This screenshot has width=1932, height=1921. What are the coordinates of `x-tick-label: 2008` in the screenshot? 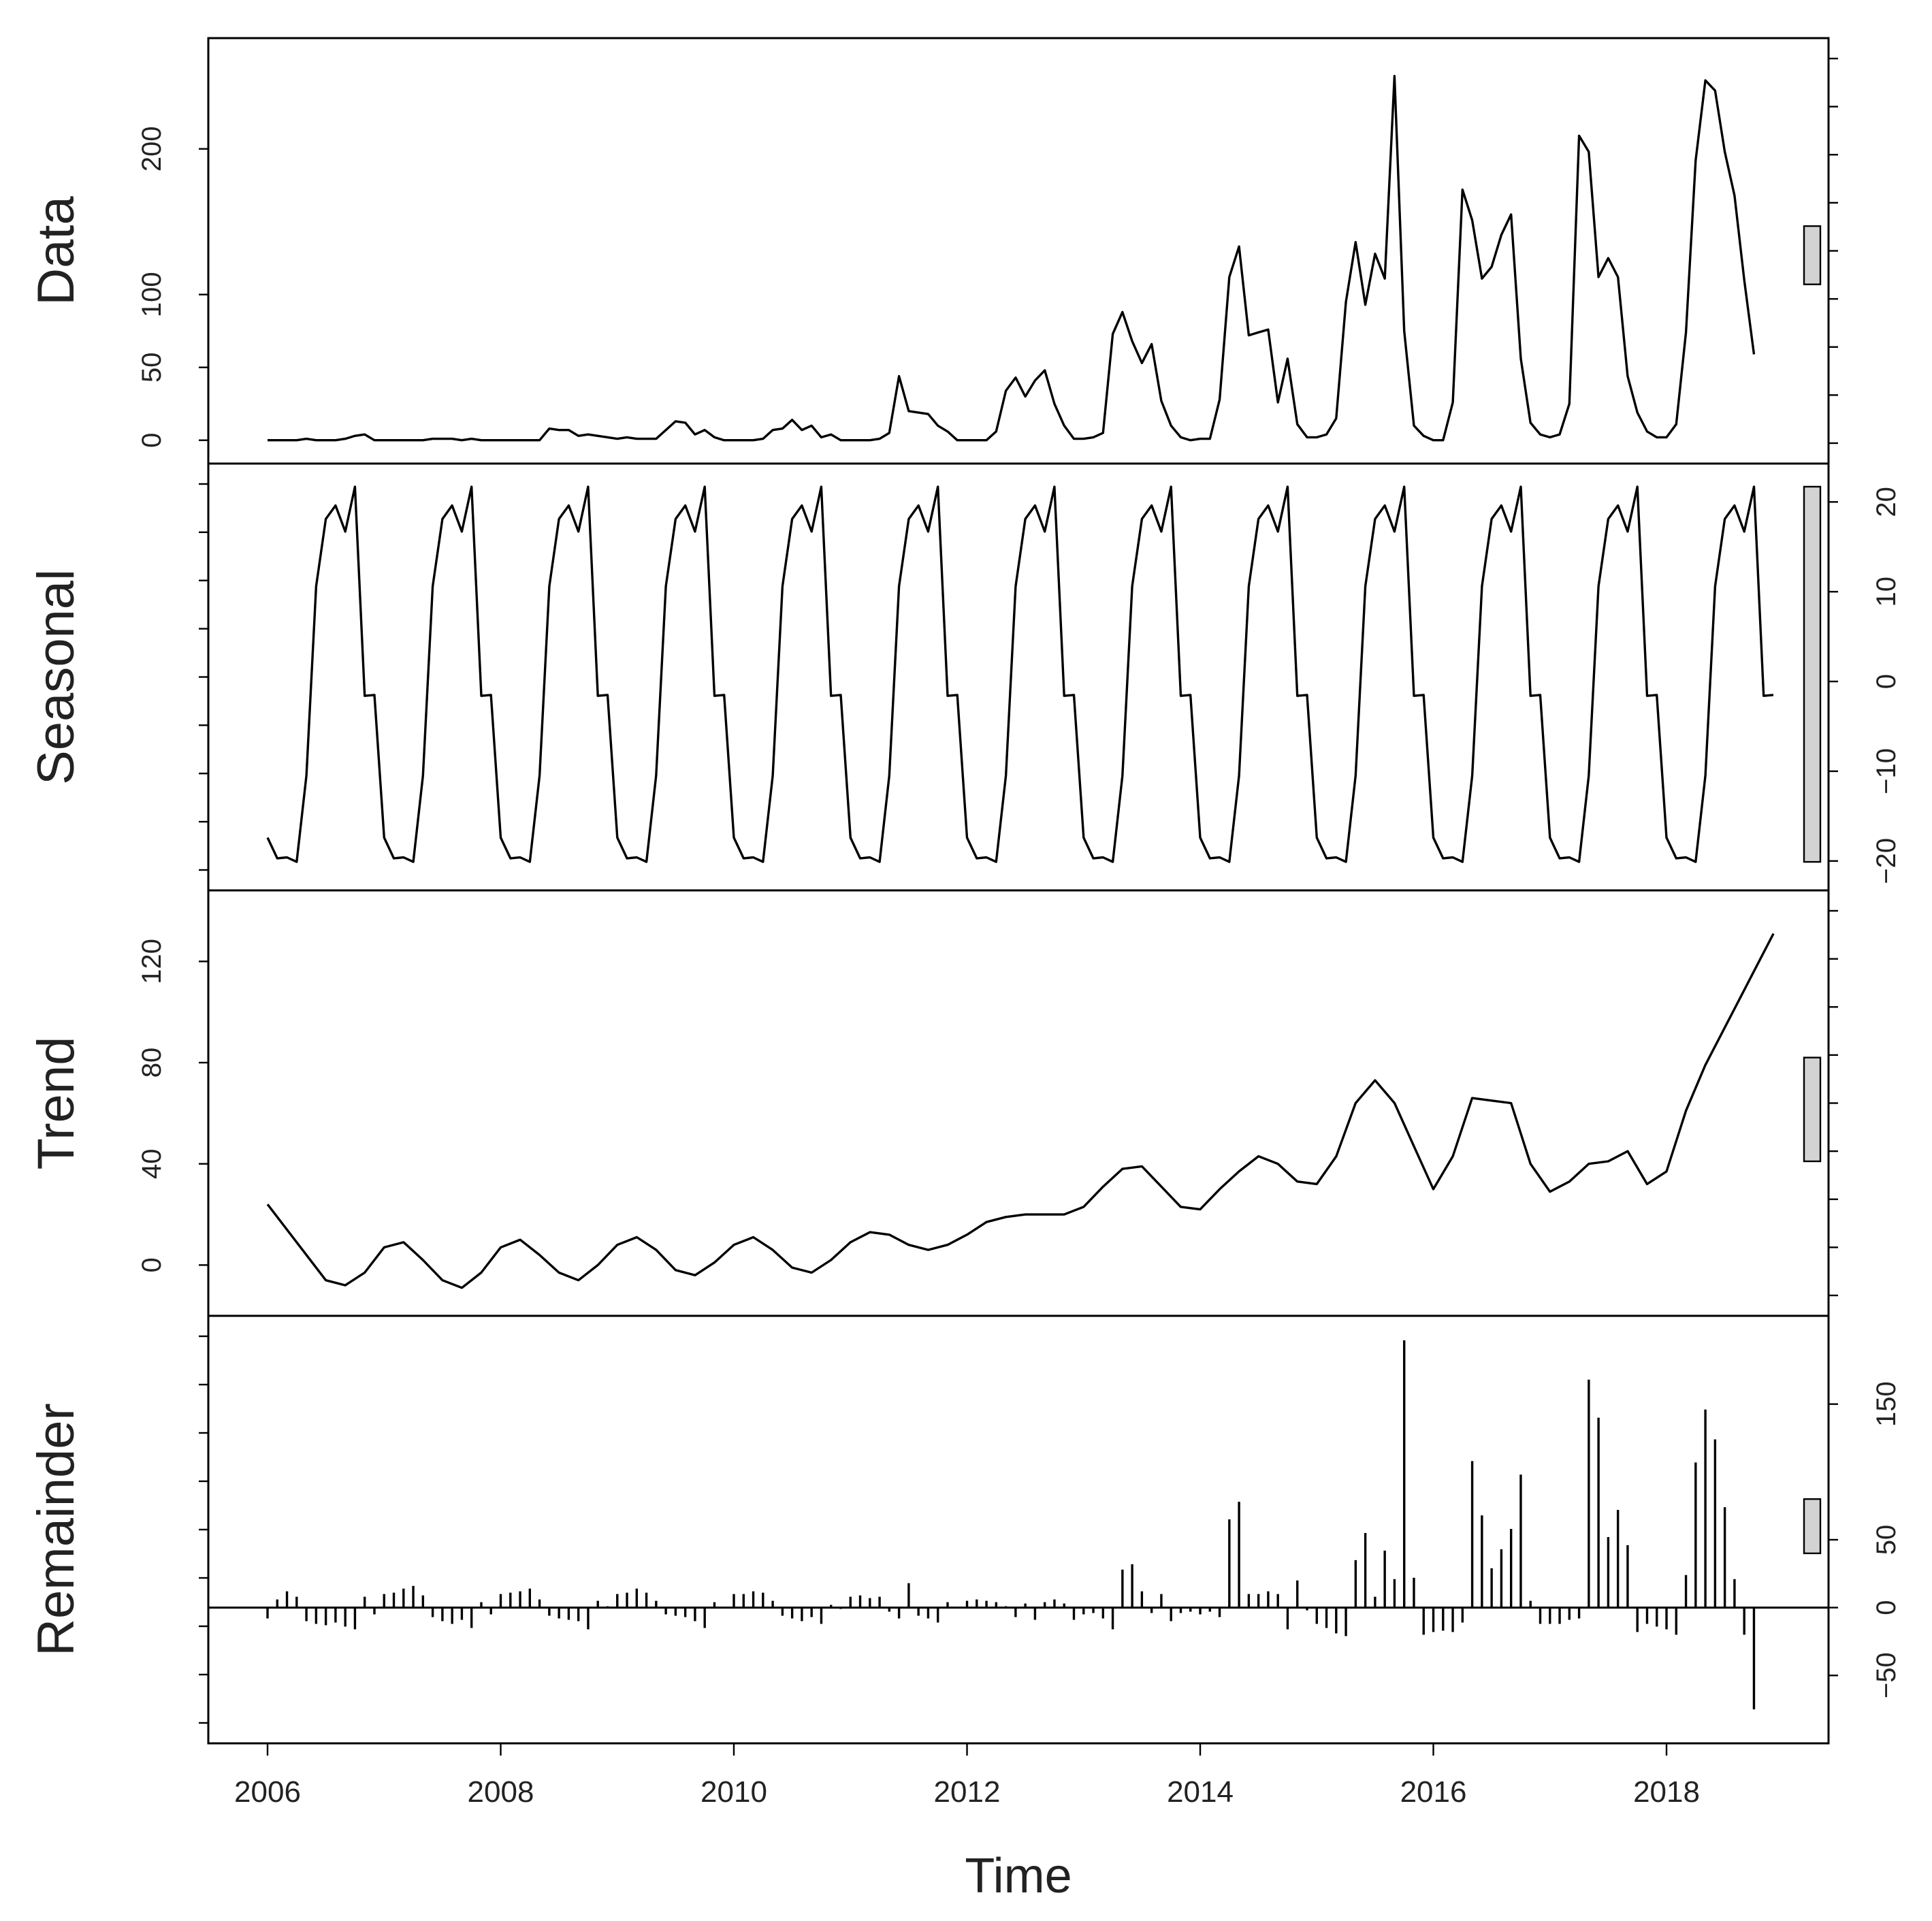 It's located at (501, 1792).